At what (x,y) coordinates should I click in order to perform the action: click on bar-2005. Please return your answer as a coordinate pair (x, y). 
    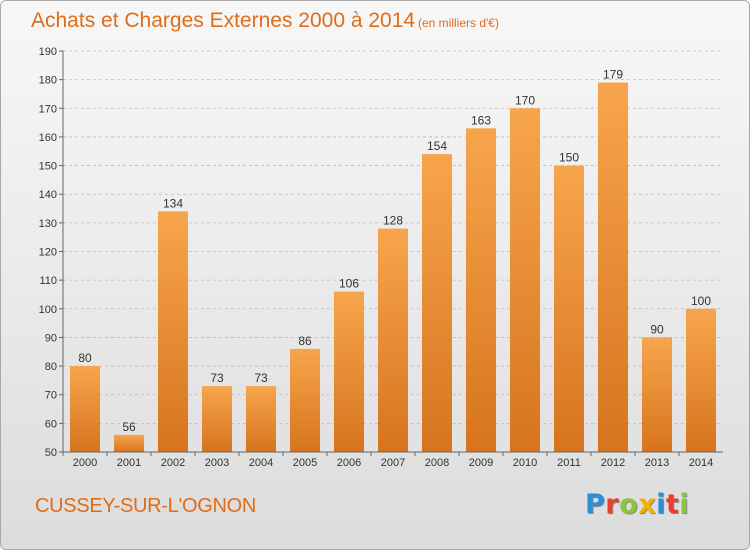
    Looking at the image, I should click on (305, 400).